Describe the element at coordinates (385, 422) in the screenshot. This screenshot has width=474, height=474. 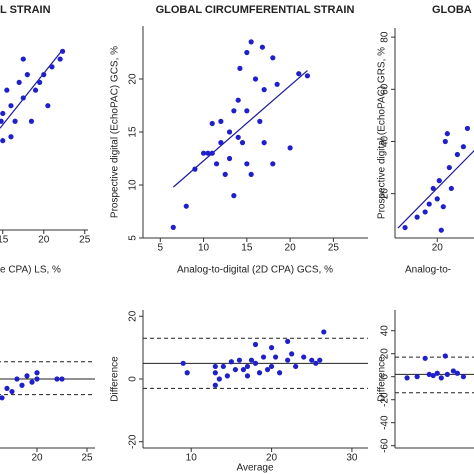
I see `y-tick-label: -40` at that location.